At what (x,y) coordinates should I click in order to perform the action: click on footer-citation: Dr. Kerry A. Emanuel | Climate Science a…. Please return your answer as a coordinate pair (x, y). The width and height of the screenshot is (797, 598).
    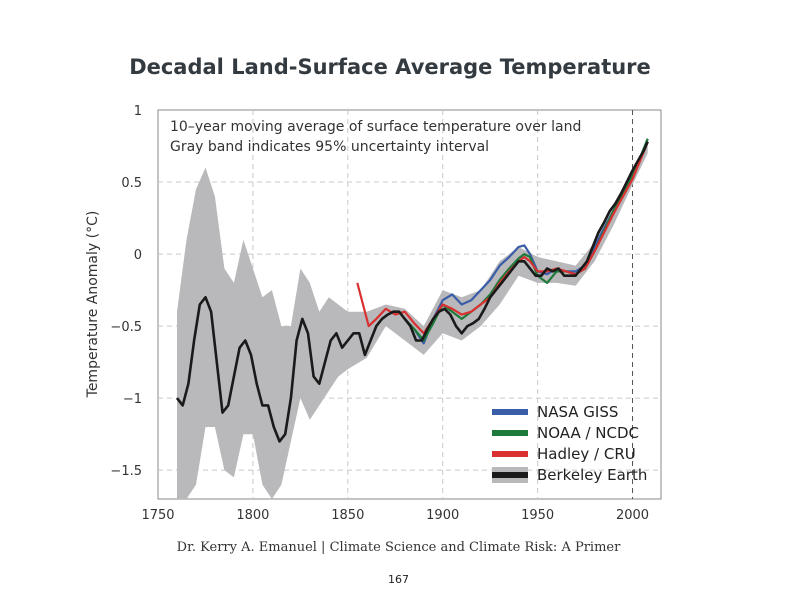
    Looking at the image, I should click on (398, 547).